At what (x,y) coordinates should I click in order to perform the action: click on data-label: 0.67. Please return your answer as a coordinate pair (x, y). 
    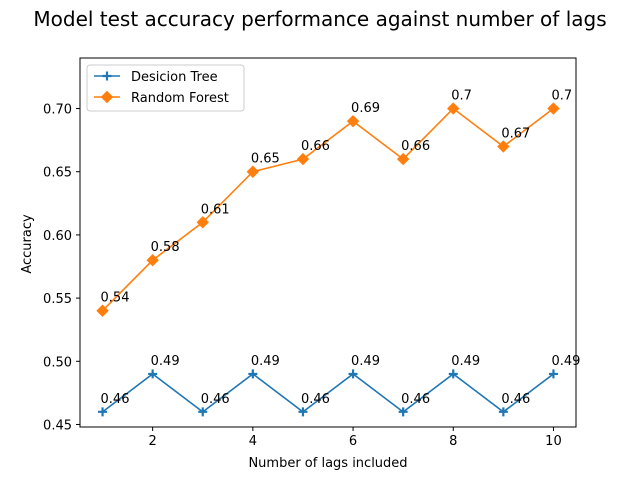
    Looking at the image, I should click on (515, 133).